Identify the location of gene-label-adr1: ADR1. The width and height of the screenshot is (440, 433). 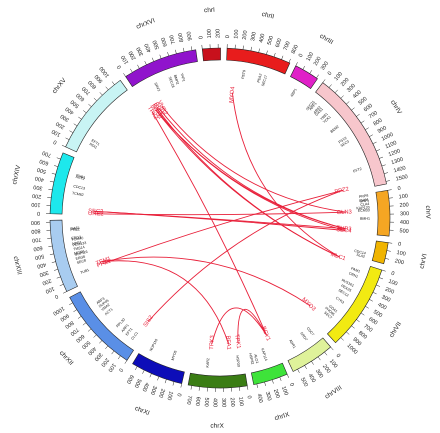
(292, 344).